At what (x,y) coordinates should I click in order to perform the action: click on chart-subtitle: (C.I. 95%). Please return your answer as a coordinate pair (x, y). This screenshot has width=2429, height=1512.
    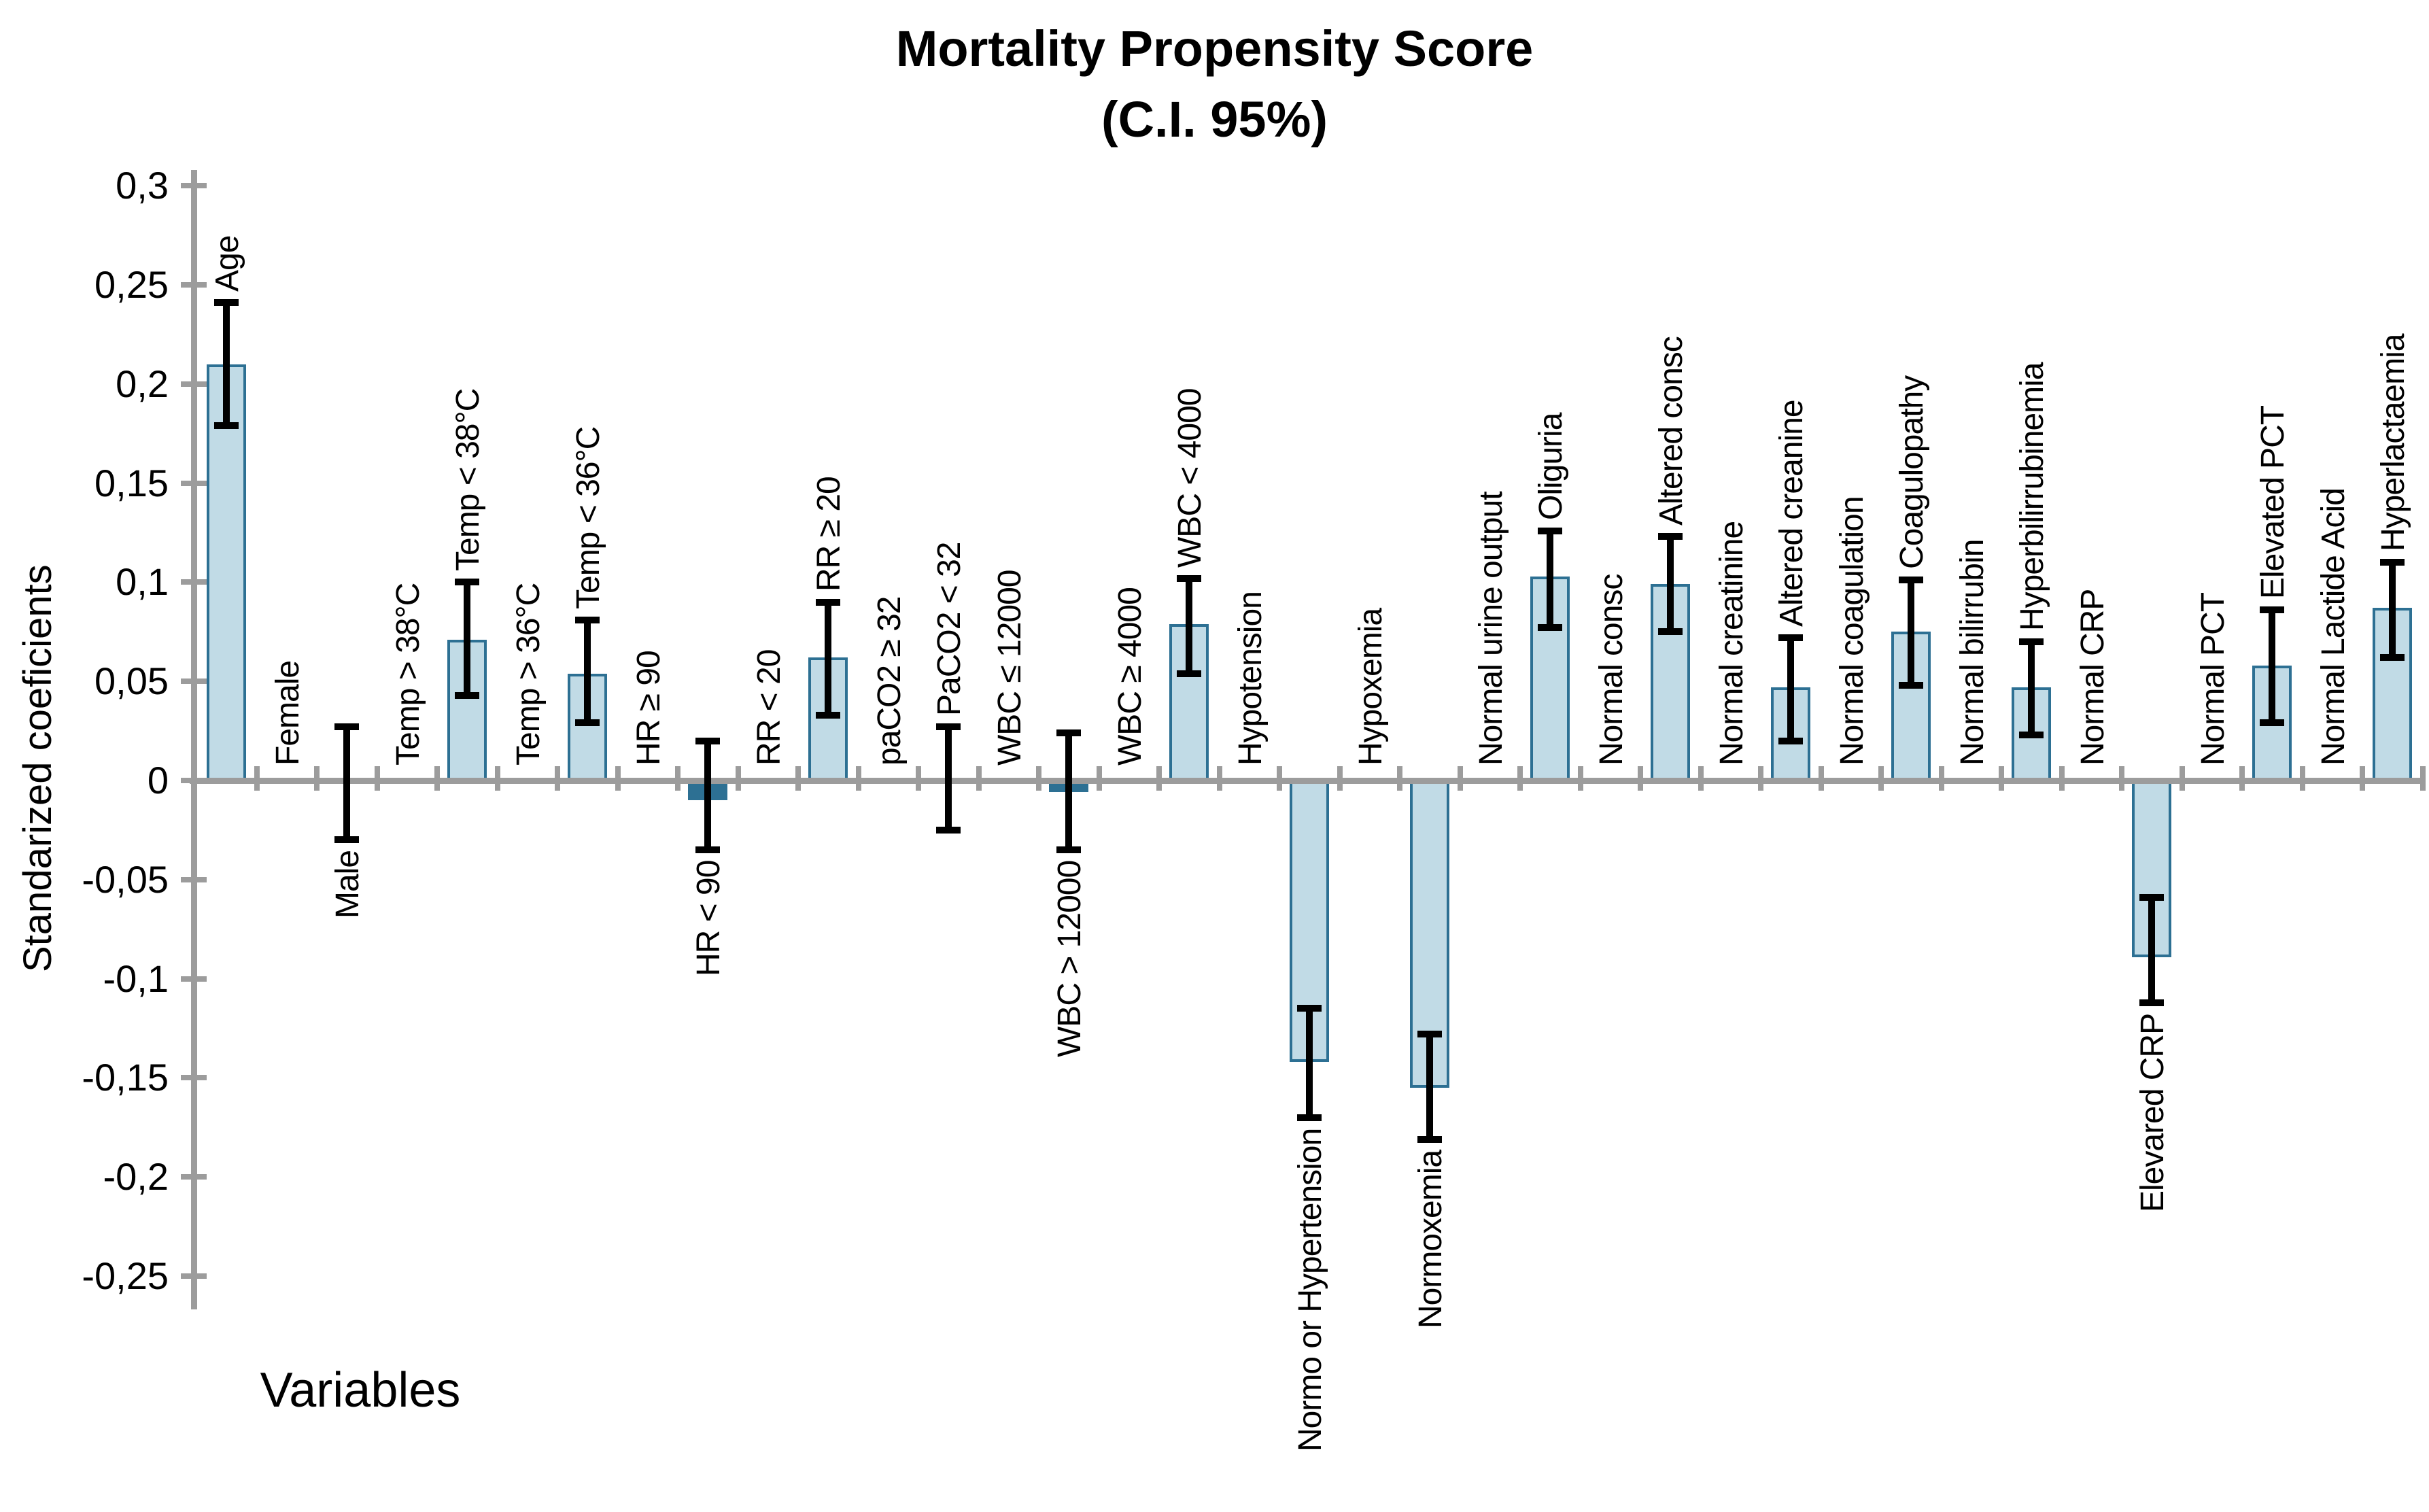
    Looking at the image, I should click on (1214, 120).